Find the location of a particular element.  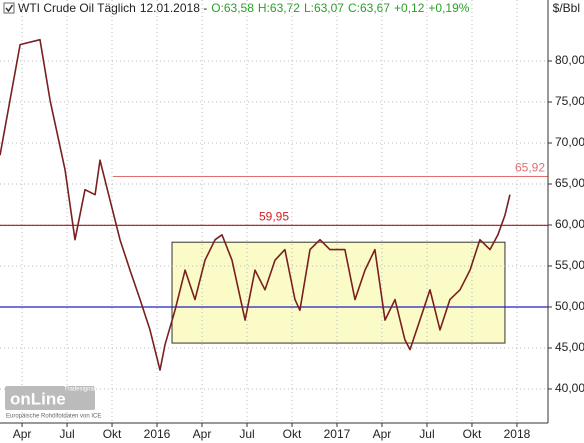

y-tick-label: 60,00 is located at coordinates (569, 224).